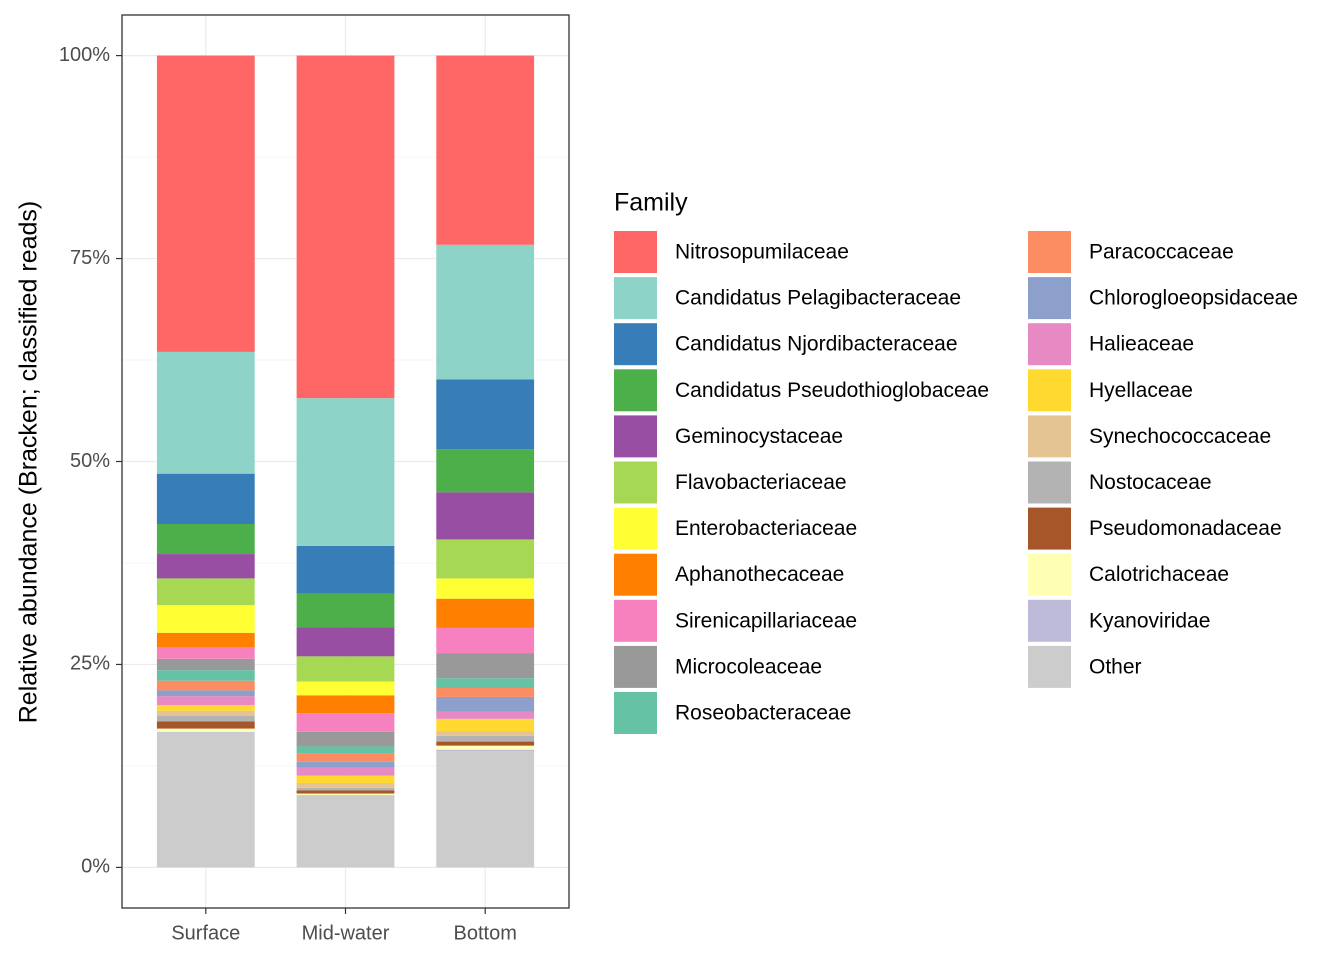 This screenshot has height=960, width=1344. I want to click on y-tick-label: 75%, so click(90, 258).